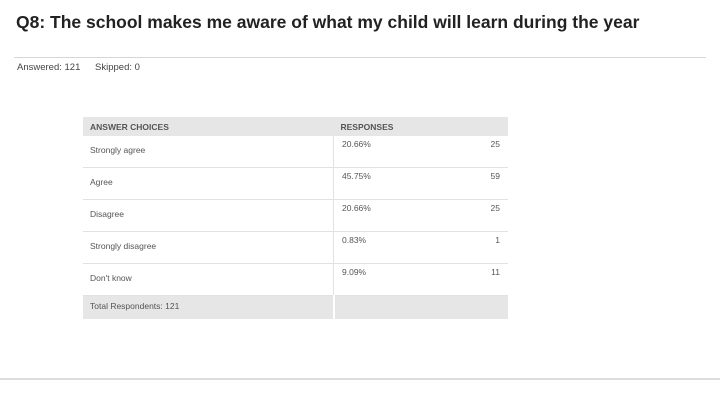 The height and width of the screenshot is (405, 720). Describe the element at coordinates (208, 215) in the screenshot. I see `choice-label: Disagree` at that location.